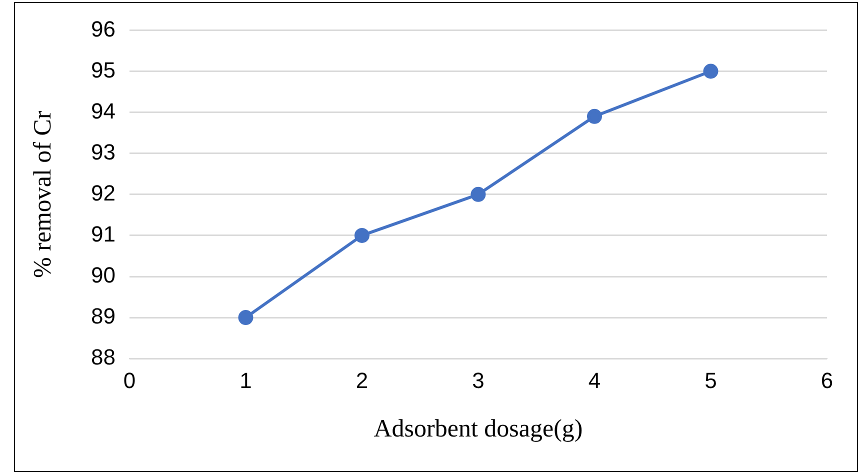 Image resolution: width=862 pixels, height=476 pixels. Describe the element at coordinates (594, 380) in the screenshot. I see `x-tick-label: 4` at that location.